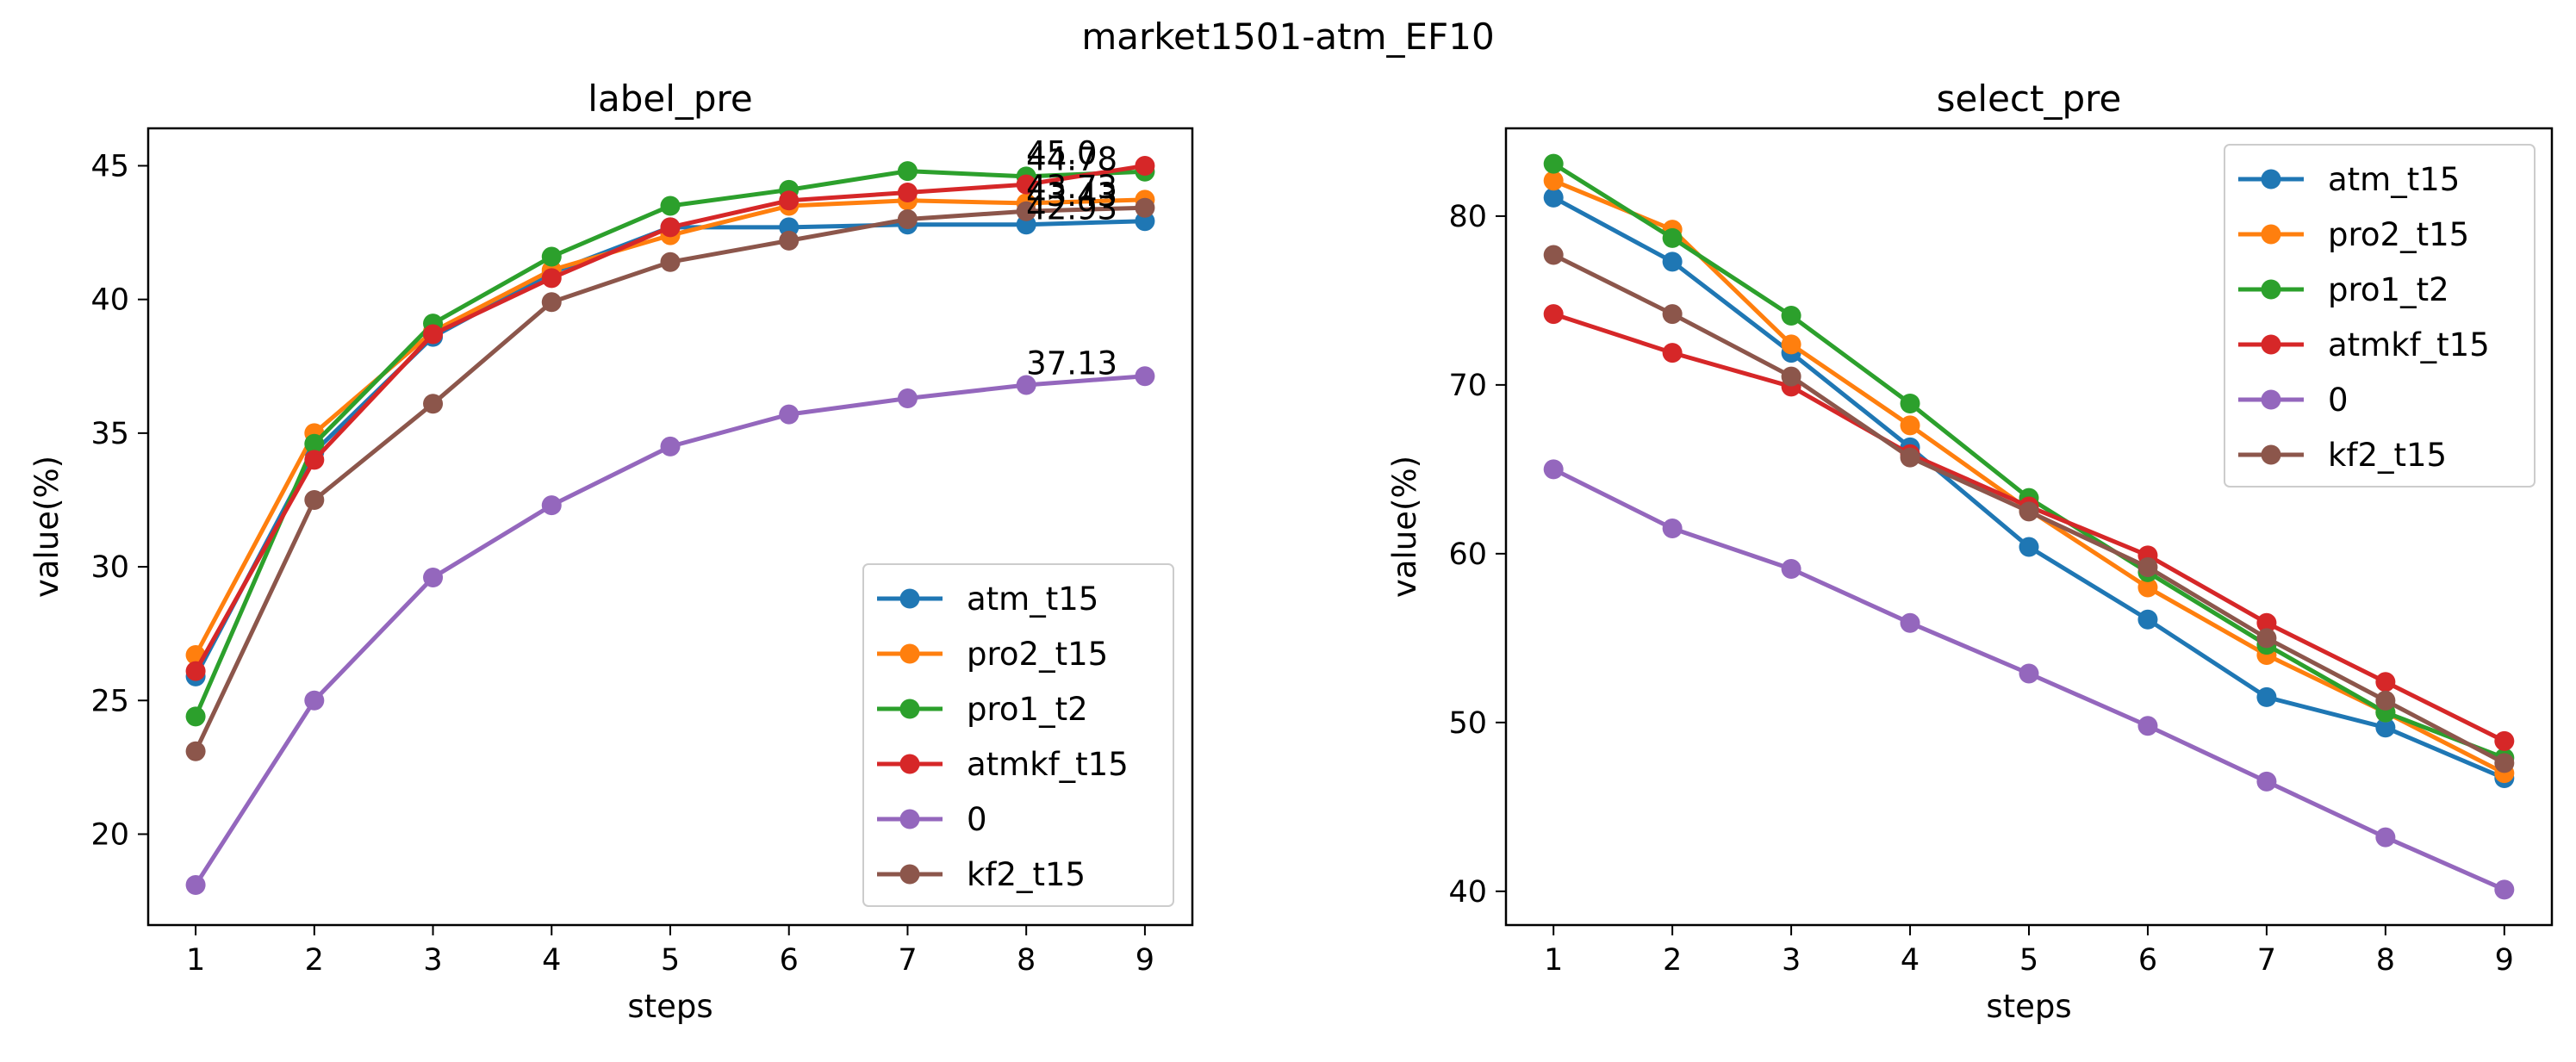 Image resolution: width=2576 pixels, height=1062 pixels. I want to click on y-tick-label: 45, so click(110, 166).